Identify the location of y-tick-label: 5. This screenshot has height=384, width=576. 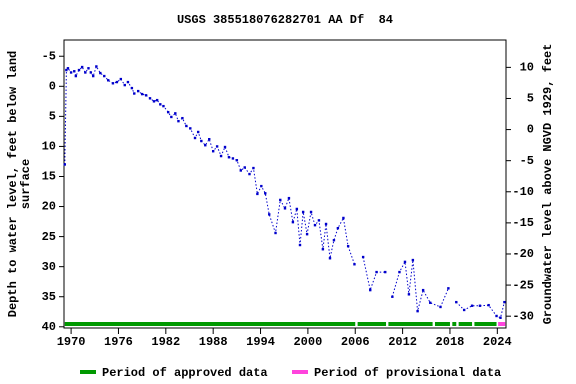
(52, 117).